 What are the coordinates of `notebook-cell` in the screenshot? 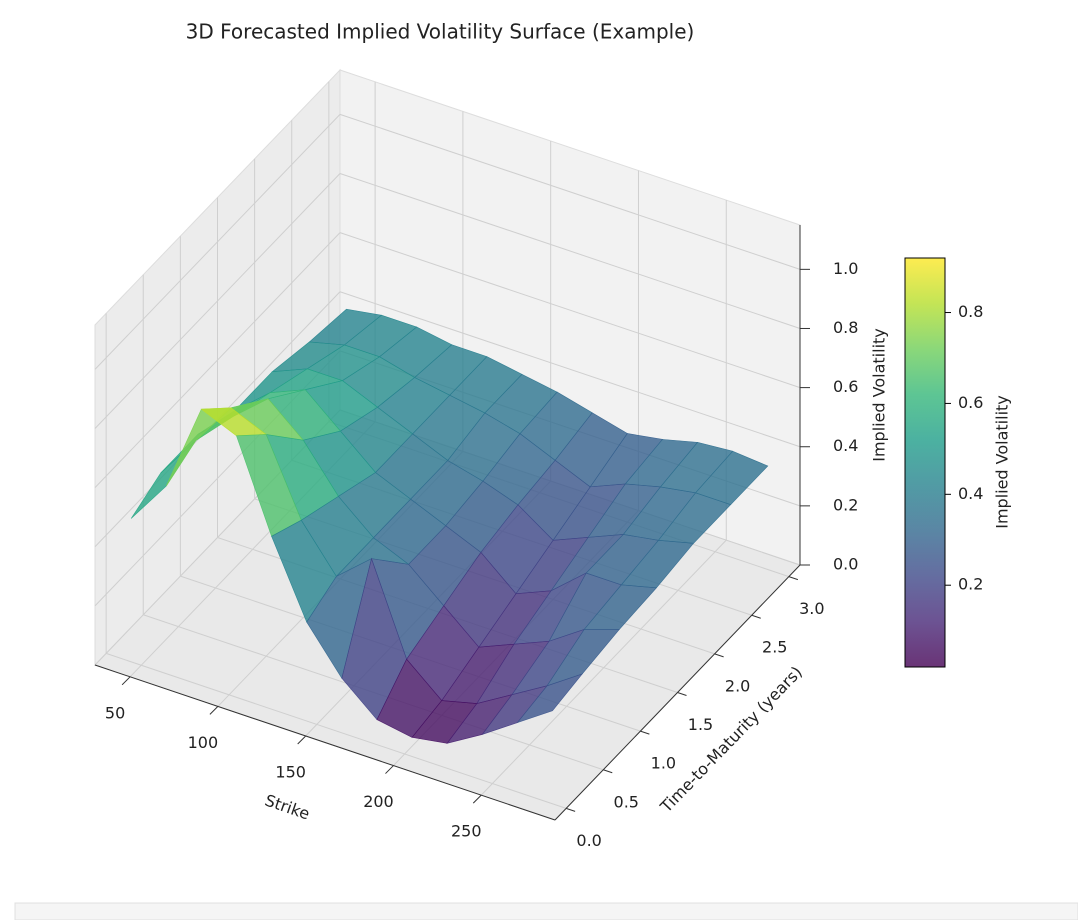 It's located at (546, 911).